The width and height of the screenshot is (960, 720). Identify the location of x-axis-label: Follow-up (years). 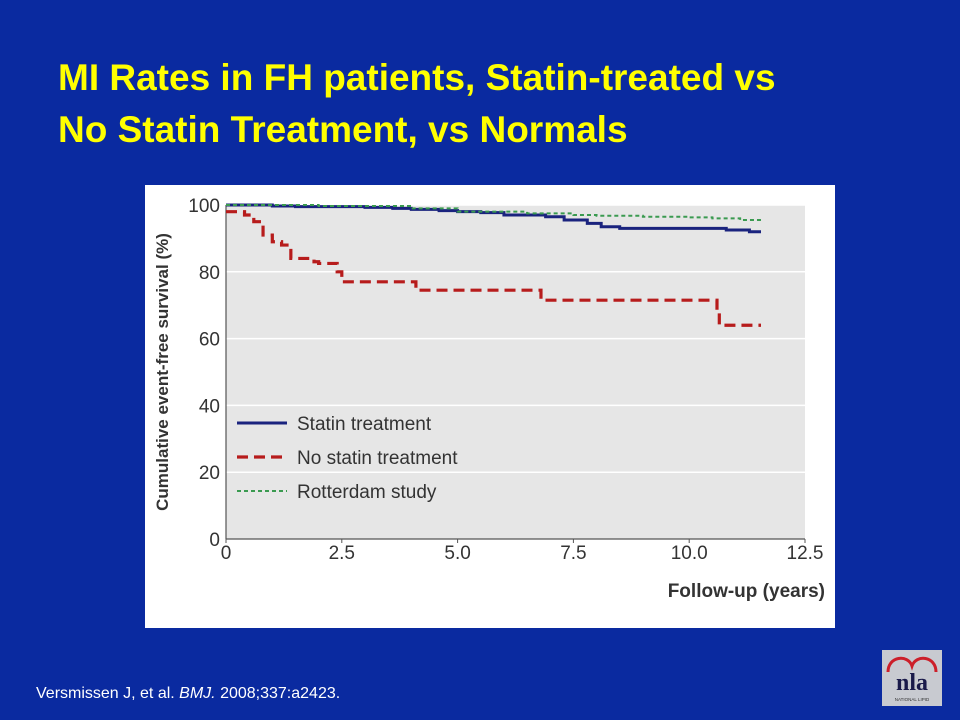
(746, 591).